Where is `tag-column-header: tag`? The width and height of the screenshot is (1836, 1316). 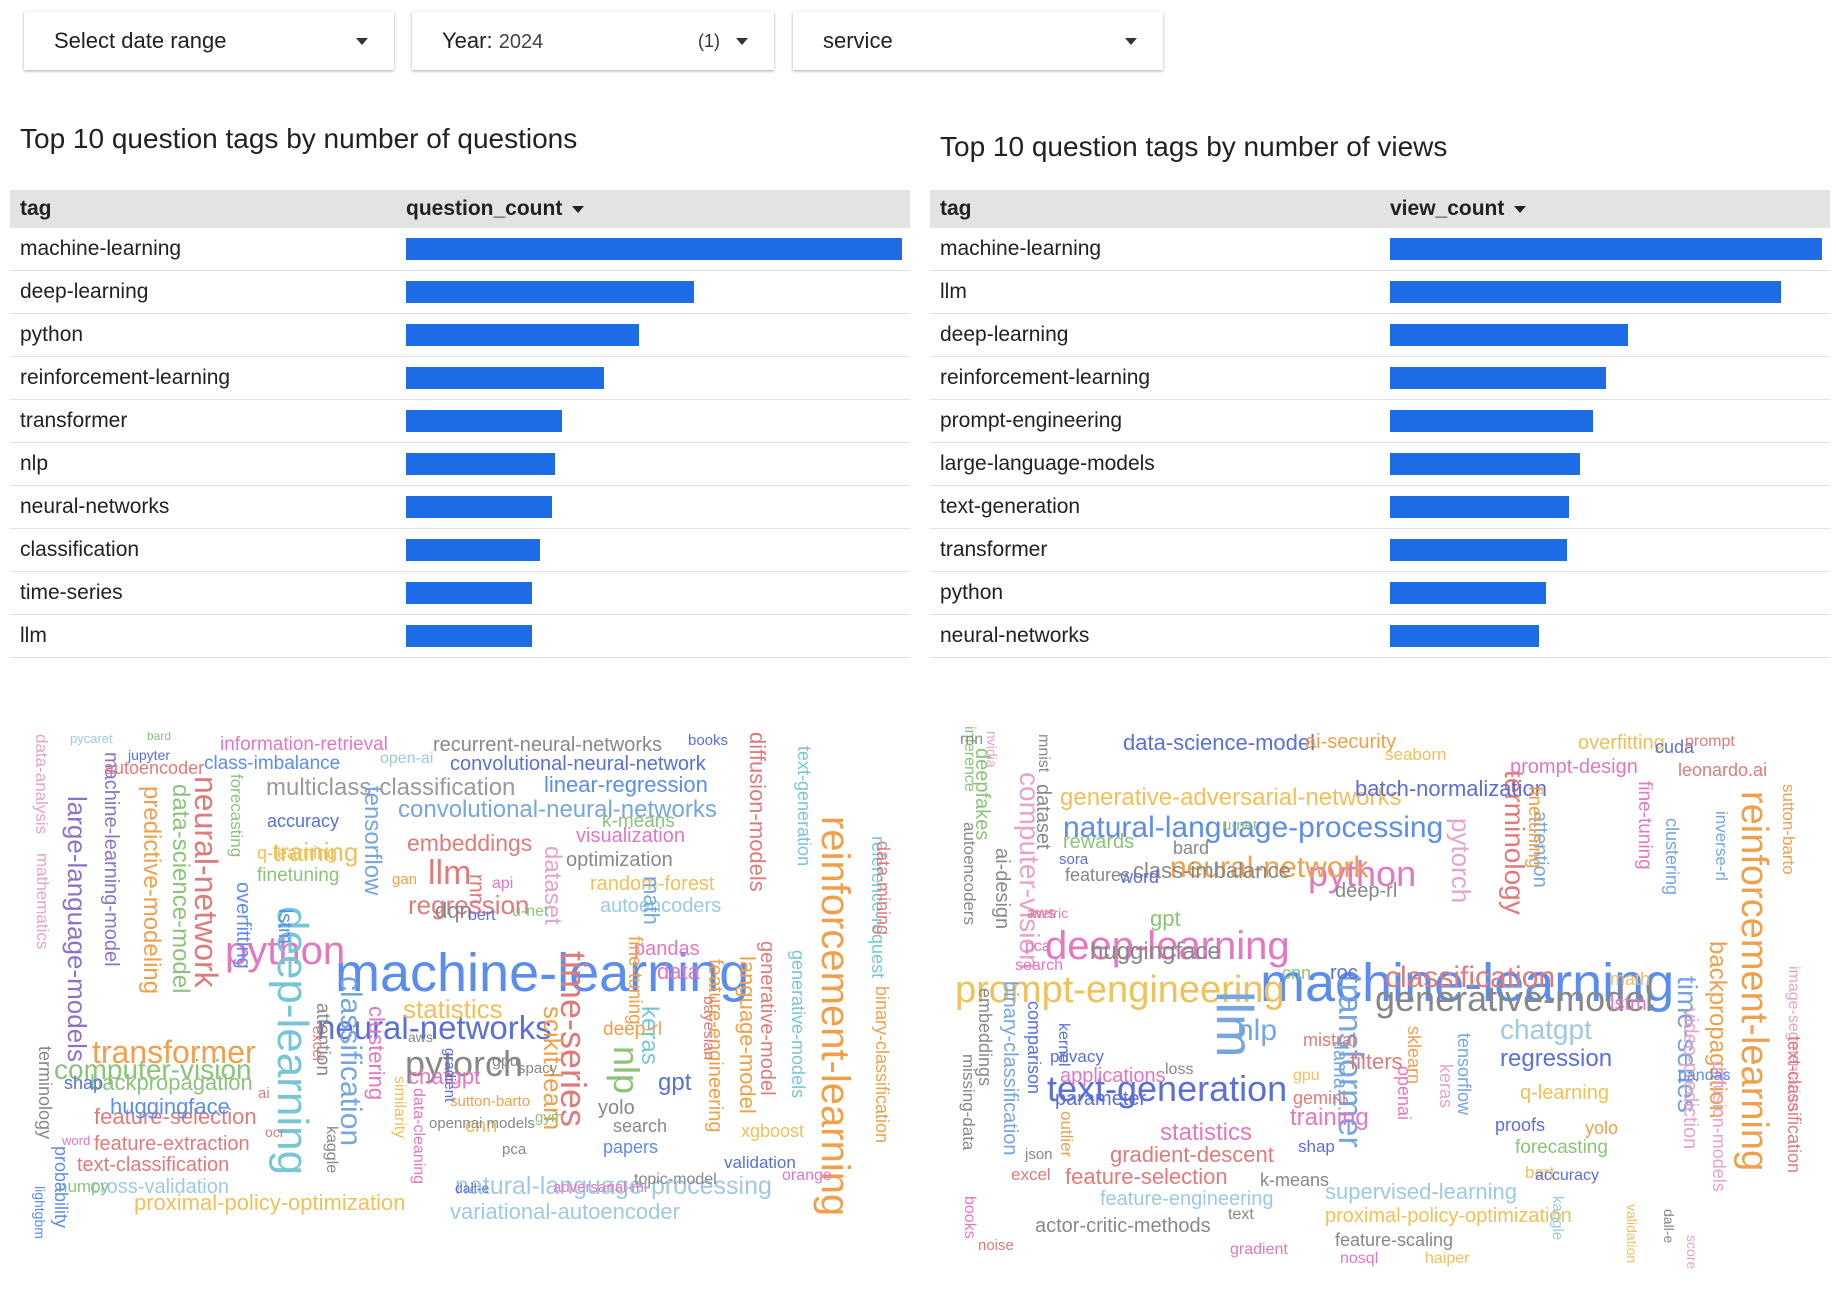 tag-column-header: tag is located at coordinates (31, 209).